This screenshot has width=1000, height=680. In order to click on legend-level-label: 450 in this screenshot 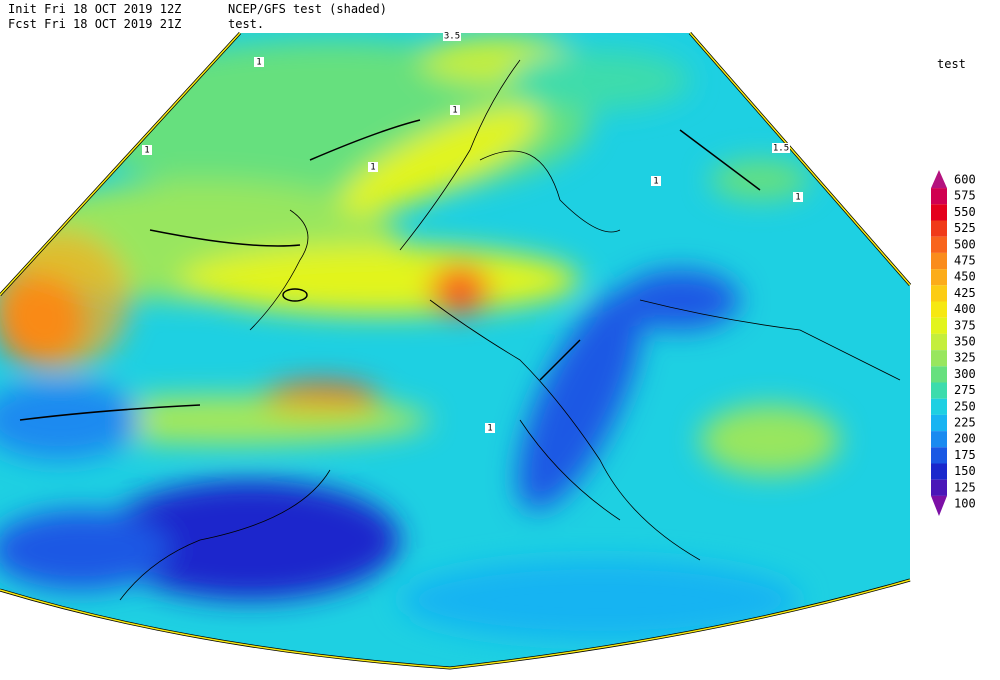, I will do `click(965, 277)`.